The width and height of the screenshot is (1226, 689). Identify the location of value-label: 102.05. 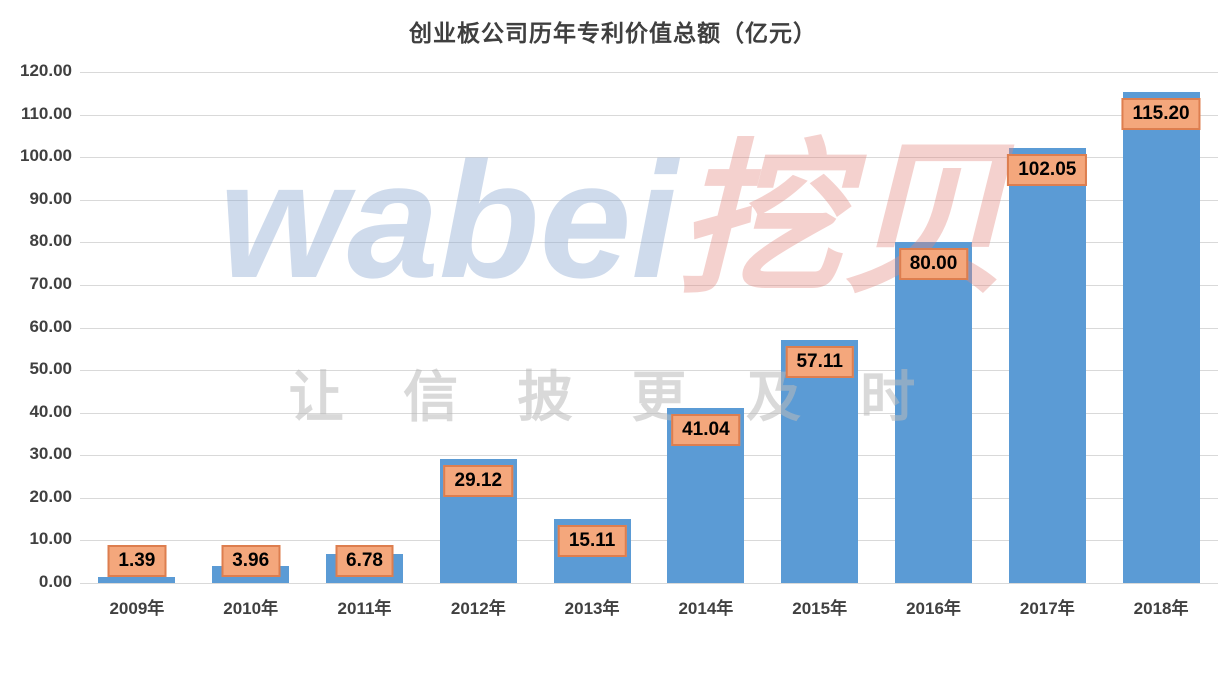
(1047, 170).